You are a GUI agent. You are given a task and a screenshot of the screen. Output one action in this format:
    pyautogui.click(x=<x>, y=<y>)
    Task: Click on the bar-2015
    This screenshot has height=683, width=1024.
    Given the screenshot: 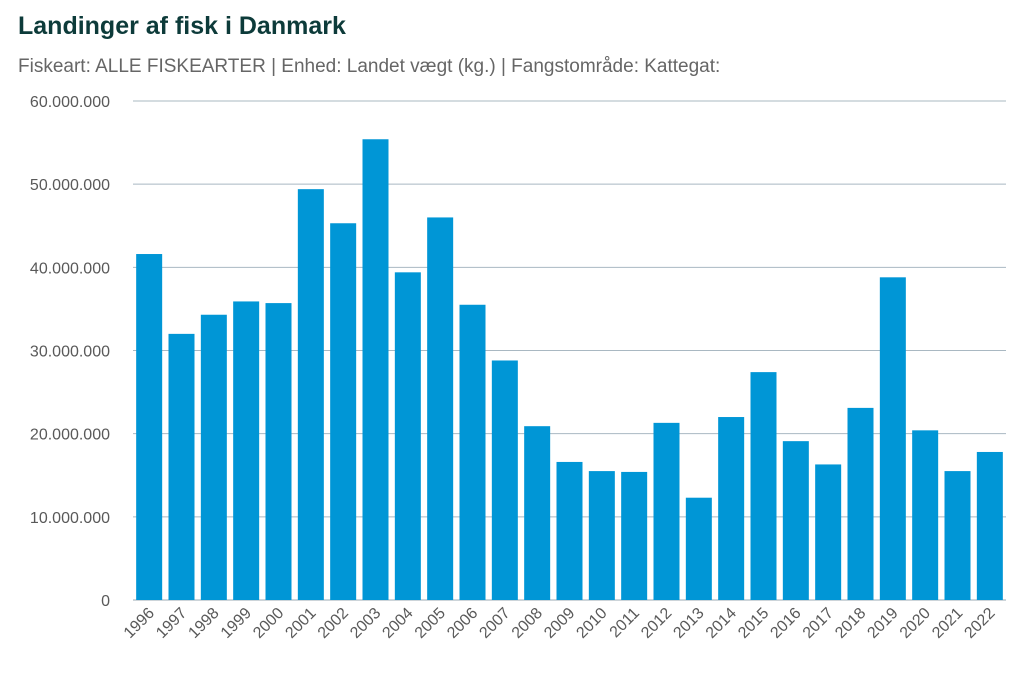 What is the action you would take?
    pyautogui.click(x=763, y=486)
    